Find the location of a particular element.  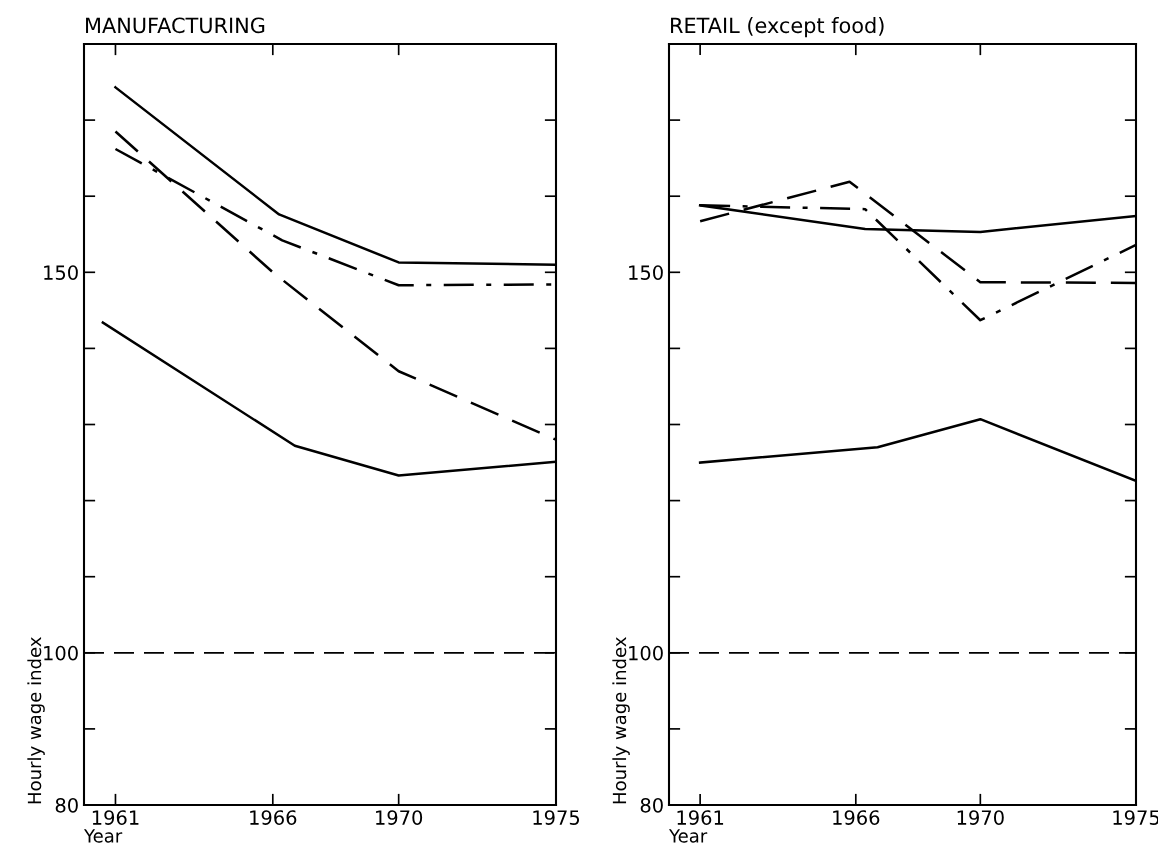

x-tick-label: 1975 is located at coordinates (556, 817).